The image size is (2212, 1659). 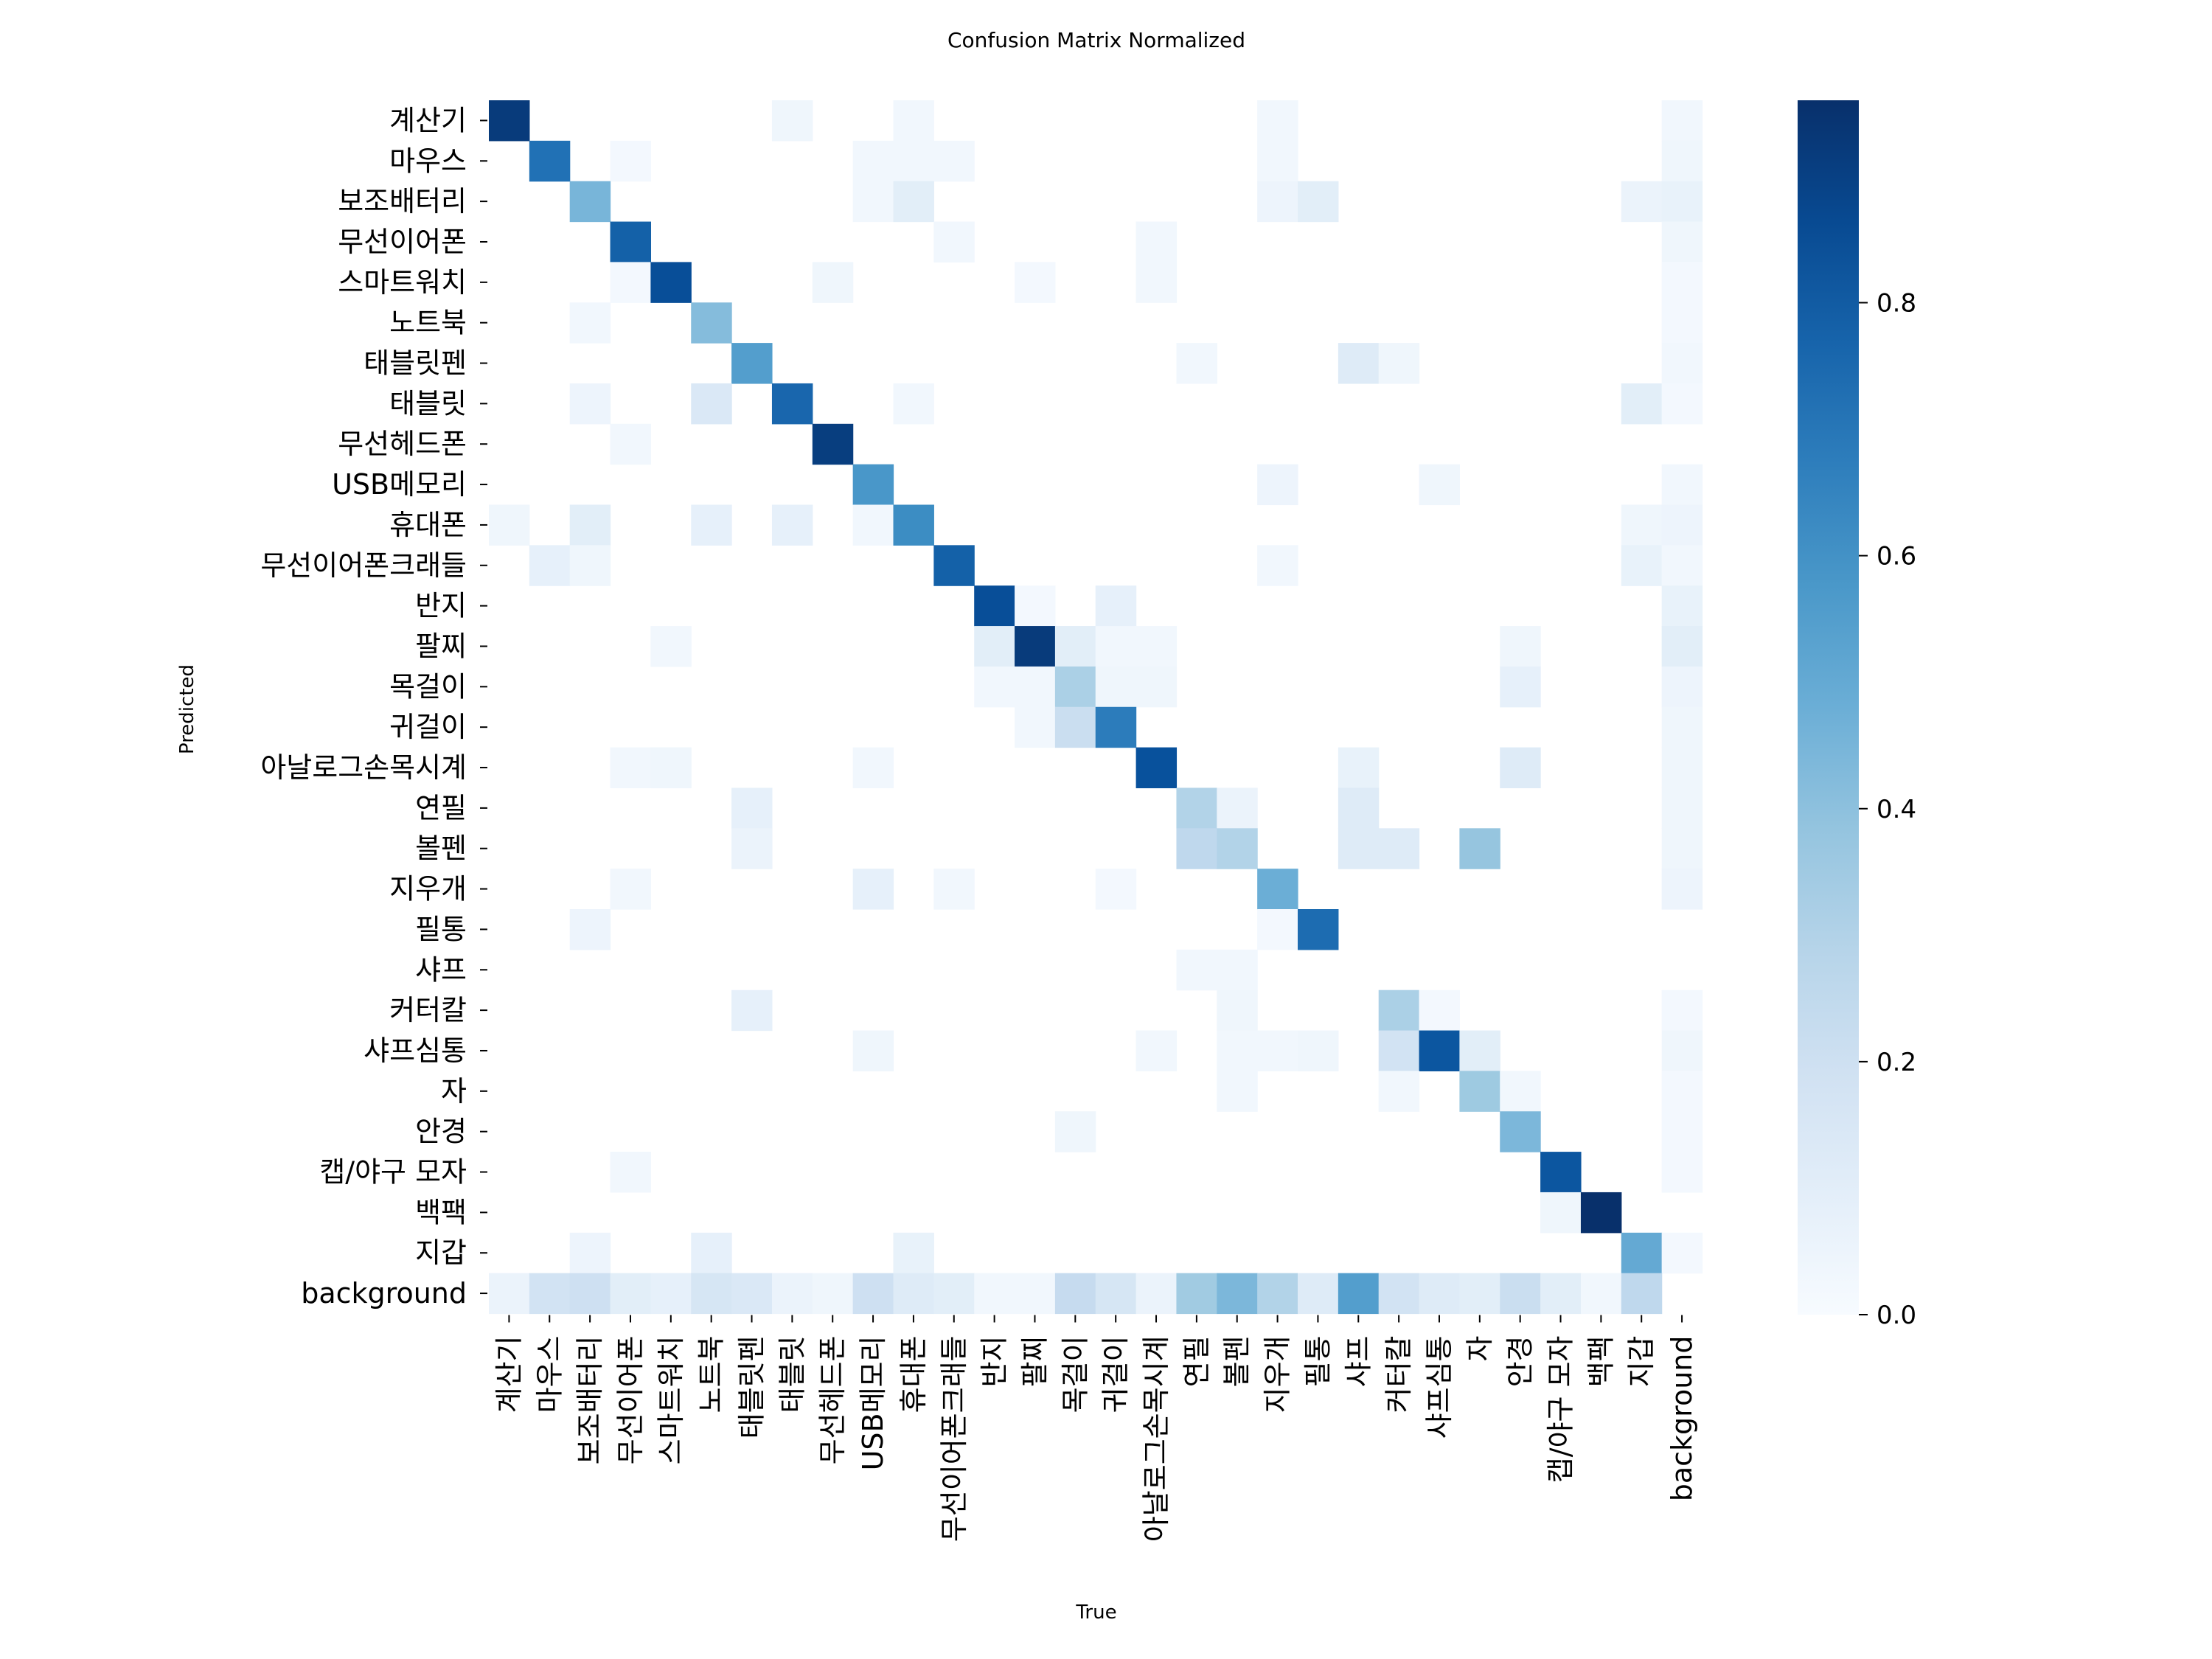 I want to click on x-tick-label: 휴대폰, so click(x=913, y=1374).